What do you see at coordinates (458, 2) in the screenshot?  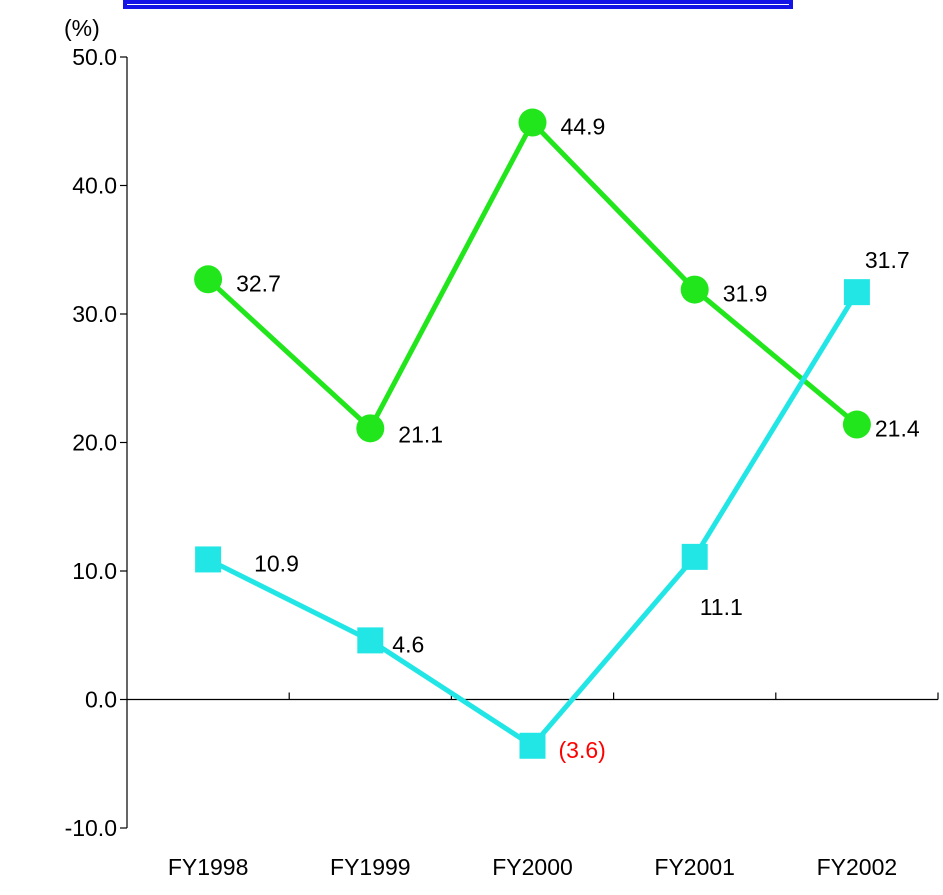 I see `header-bar-fill` at bounding box center [458, 2].